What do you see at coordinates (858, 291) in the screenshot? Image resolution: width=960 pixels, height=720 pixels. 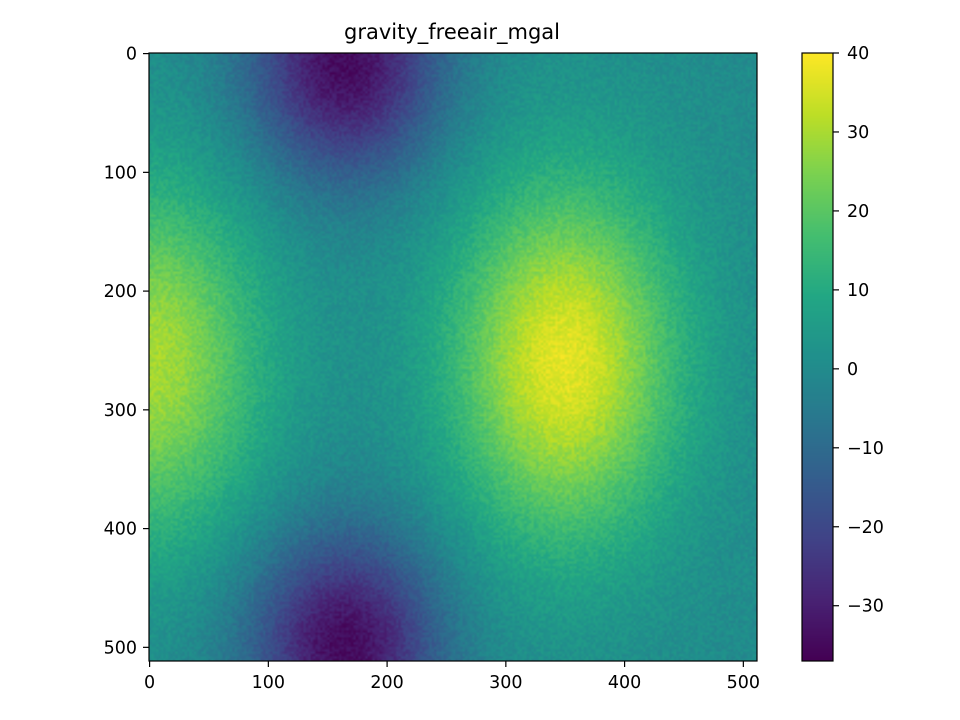 I see `colorbar-tick-label: 10` at bounding box center [858, 291].